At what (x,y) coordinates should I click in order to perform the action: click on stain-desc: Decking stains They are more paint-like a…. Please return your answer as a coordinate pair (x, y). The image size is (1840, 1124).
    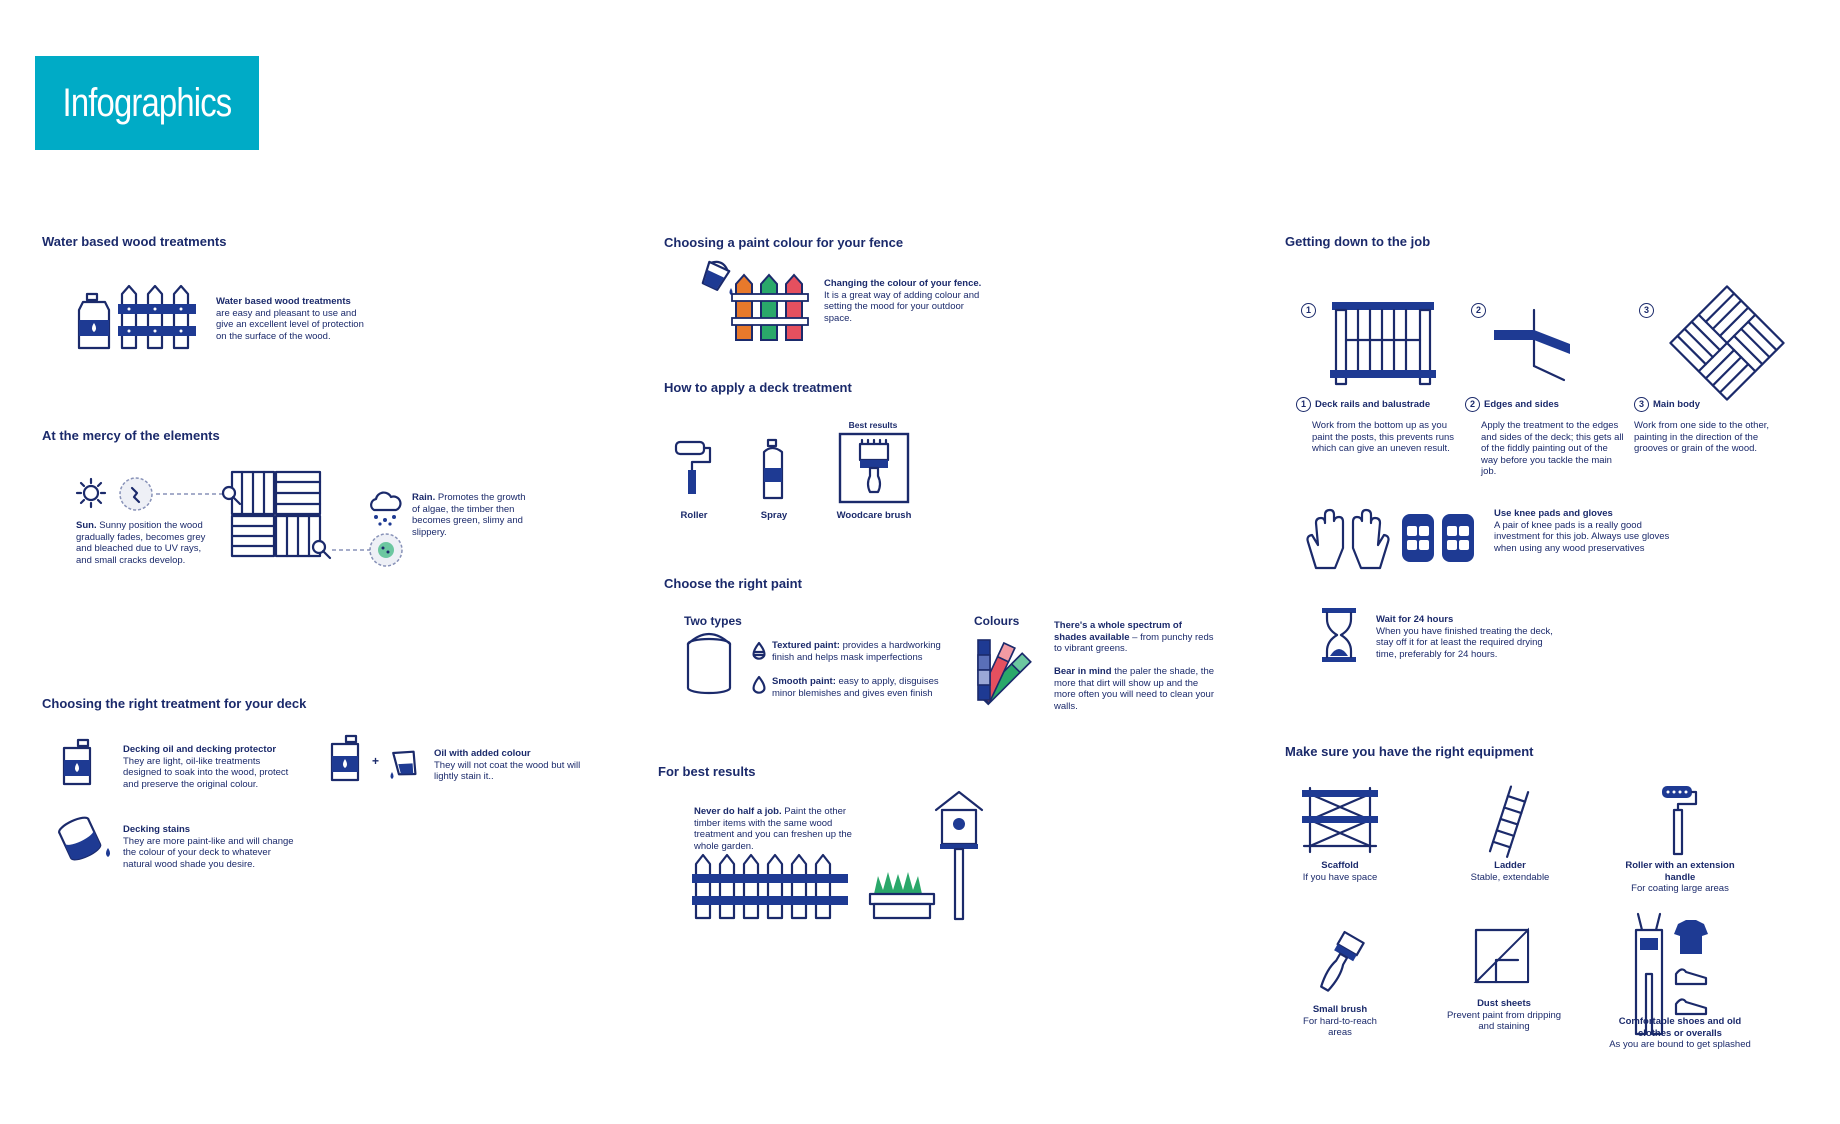
    Looking at the image, I should click on (208, 847).